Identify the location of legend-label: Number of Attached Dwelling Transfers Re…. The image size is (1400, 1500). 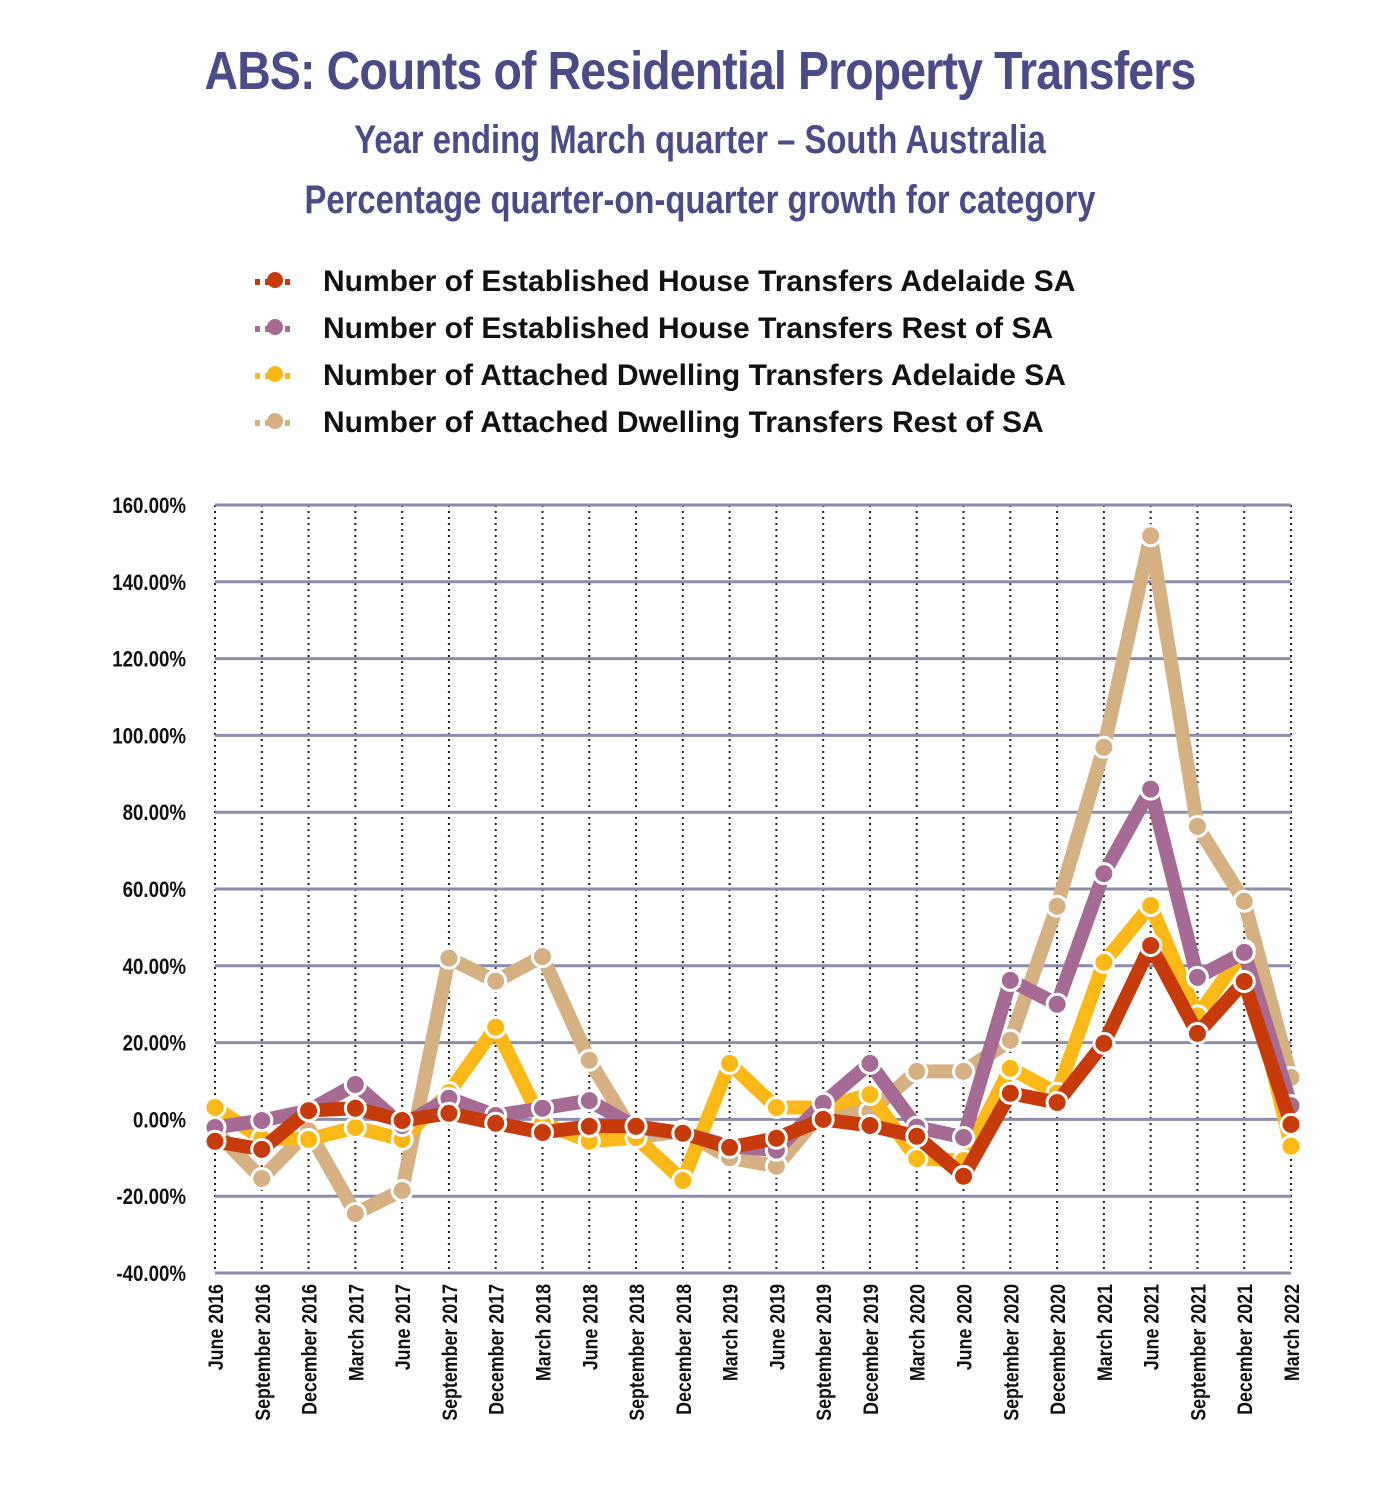
(683, 422).